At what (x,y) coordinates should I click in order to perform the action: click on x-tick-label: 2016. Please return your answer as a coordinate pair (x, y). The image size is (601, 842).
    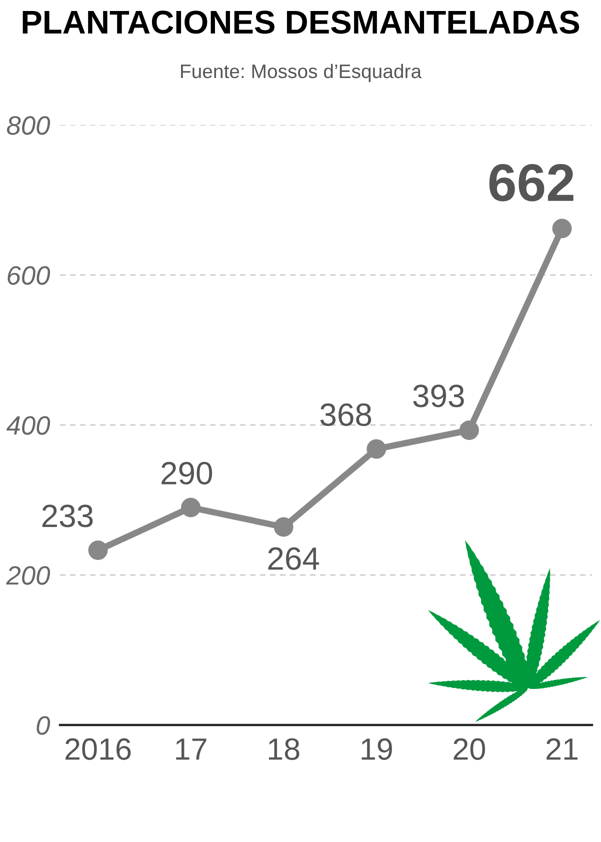
    Looking at the image, I should click on (98, 749).